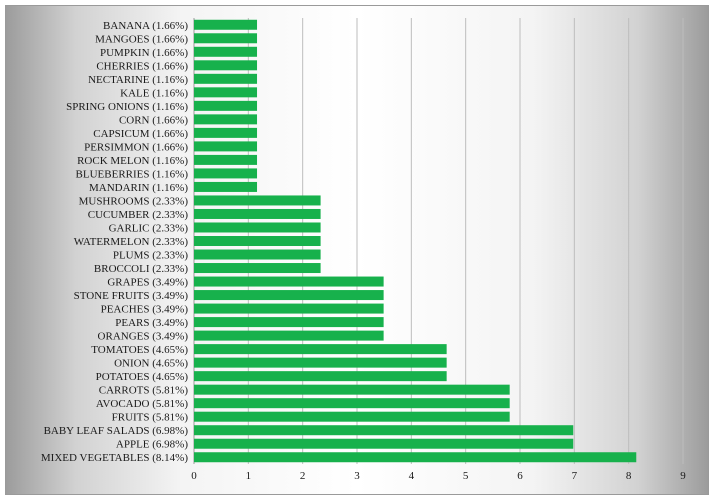  What do you see at coordinates (357, 476) in the screenshot?
I see `x-tick-label: 3` at bounding box center [357, 476].